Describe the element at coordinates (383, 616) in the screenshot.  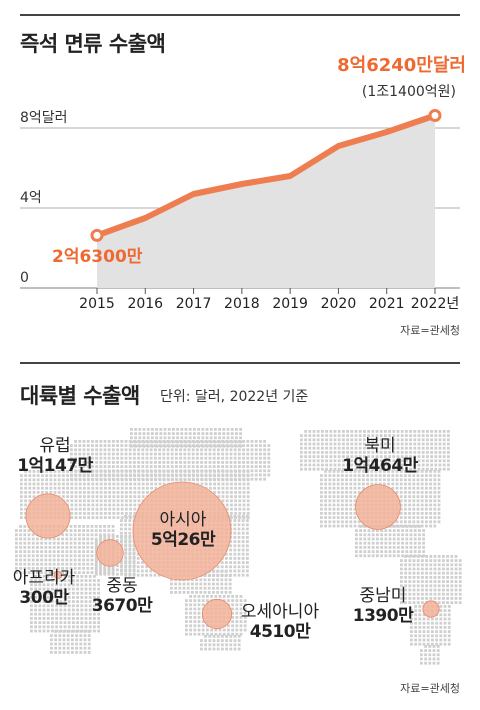
I see `region-value: 1390만` at that location.